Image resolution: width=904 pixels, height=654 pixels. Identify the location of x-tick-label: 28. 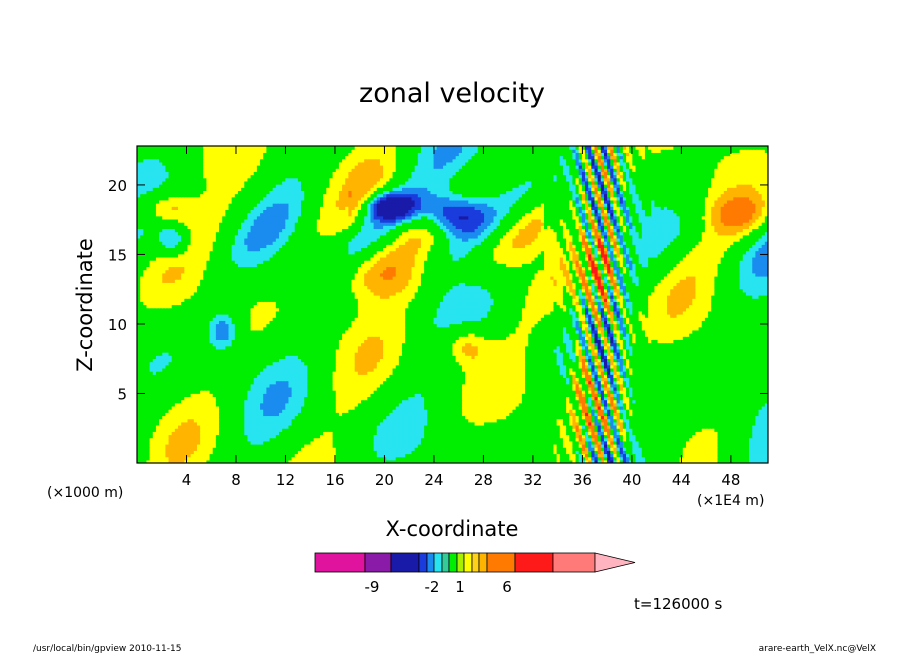
(483, 480).